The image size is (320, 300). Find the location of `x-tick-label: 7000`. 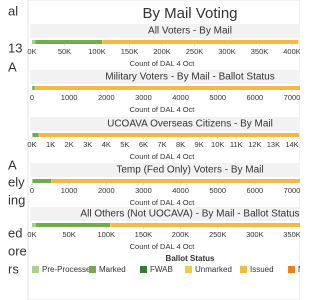

x-tick-label: 7000 is located at coordinates (292, 190).